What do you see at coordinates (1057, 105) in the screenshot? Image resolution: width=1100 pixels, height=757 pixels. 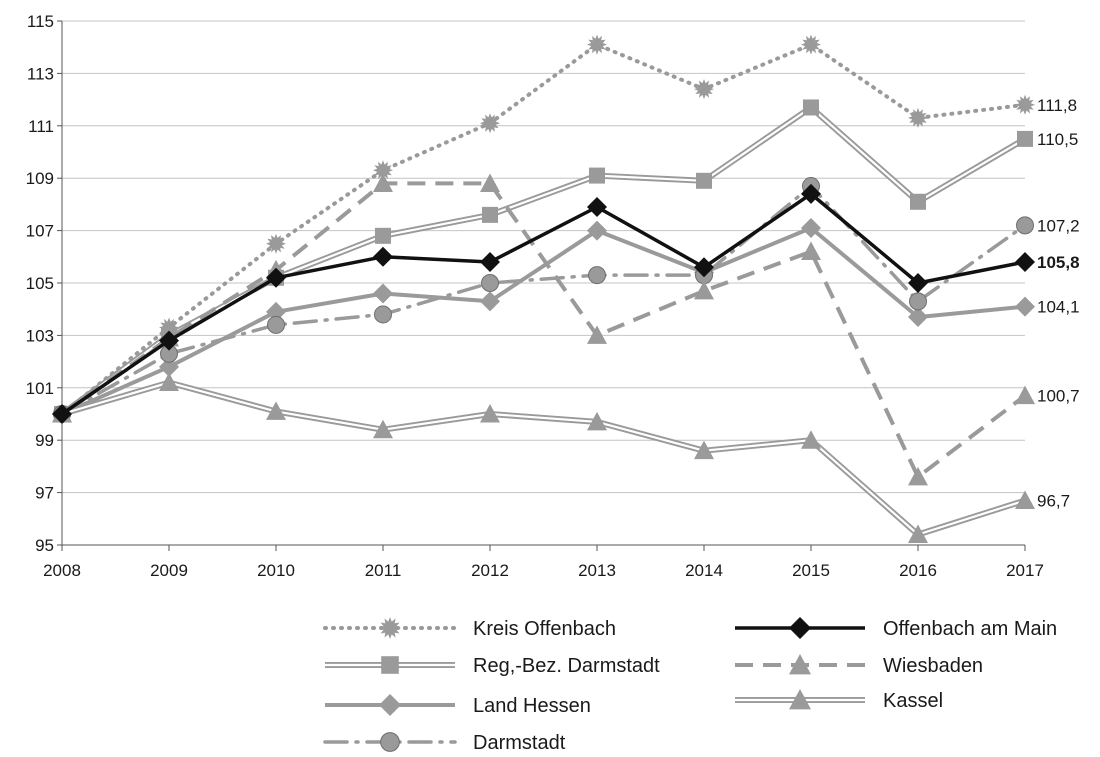 I see `end-label: 111,8` at bounding box center [1057, 105].